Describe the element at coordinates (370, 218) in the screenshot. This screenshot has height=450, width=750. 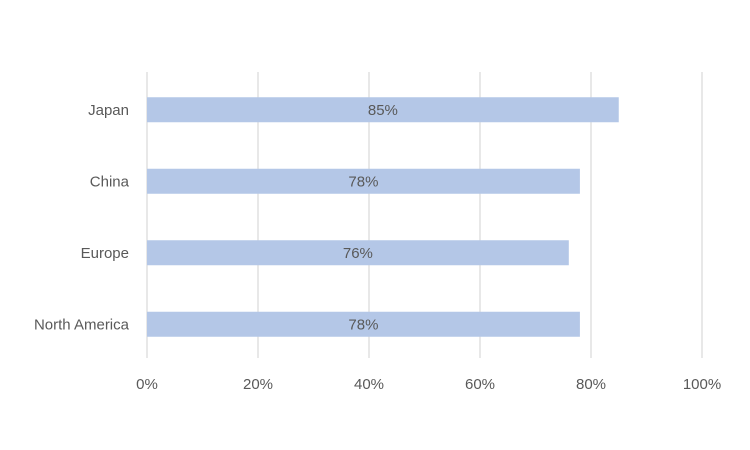
I see `data-labels: 85% 78% 76% 78%` at that location.